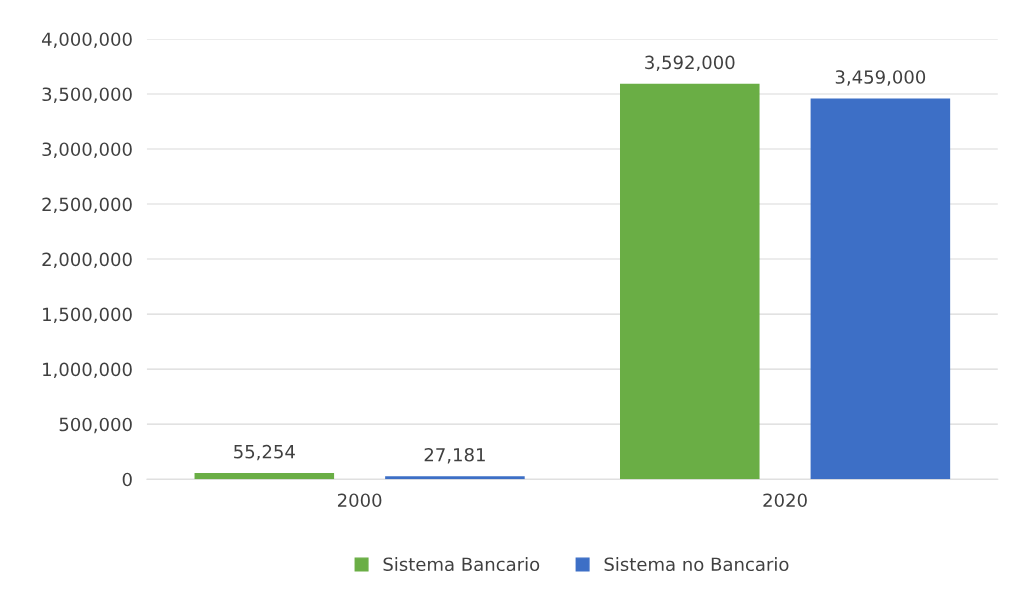  I want to click on legend-label: Sistema Bancario, so click(461, 564).